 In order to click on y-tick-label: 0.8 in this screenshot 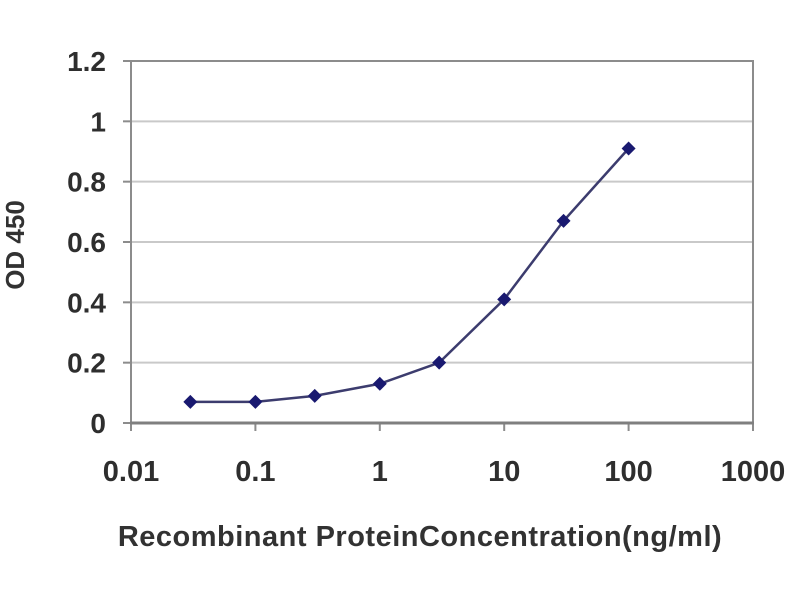, I will do `click(86, 182)`.